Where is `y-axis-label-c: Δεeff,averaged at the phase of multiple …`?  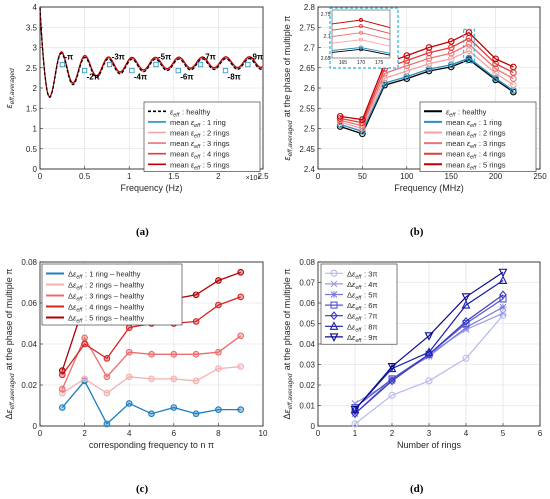 y-axis-label-c: Δεeff,averaged at the phase of multiple … is located at coordinates (10, 344).